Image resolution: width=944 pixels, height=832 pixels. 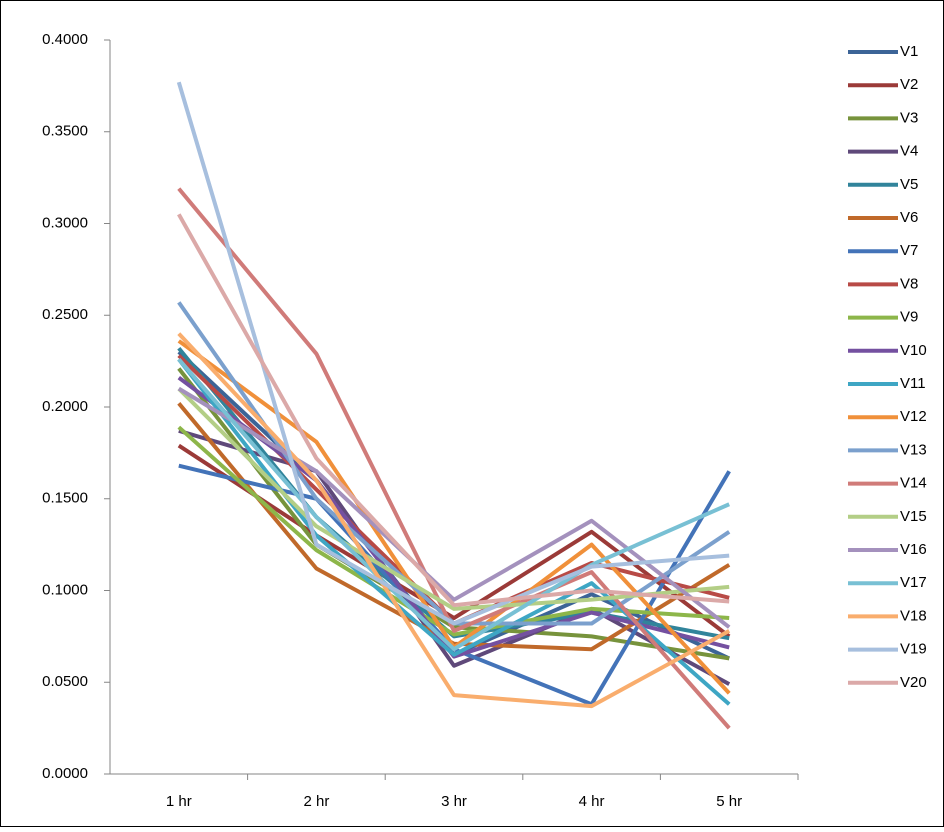 I want to click on legend-label: V2, so click(x=909, y=84).